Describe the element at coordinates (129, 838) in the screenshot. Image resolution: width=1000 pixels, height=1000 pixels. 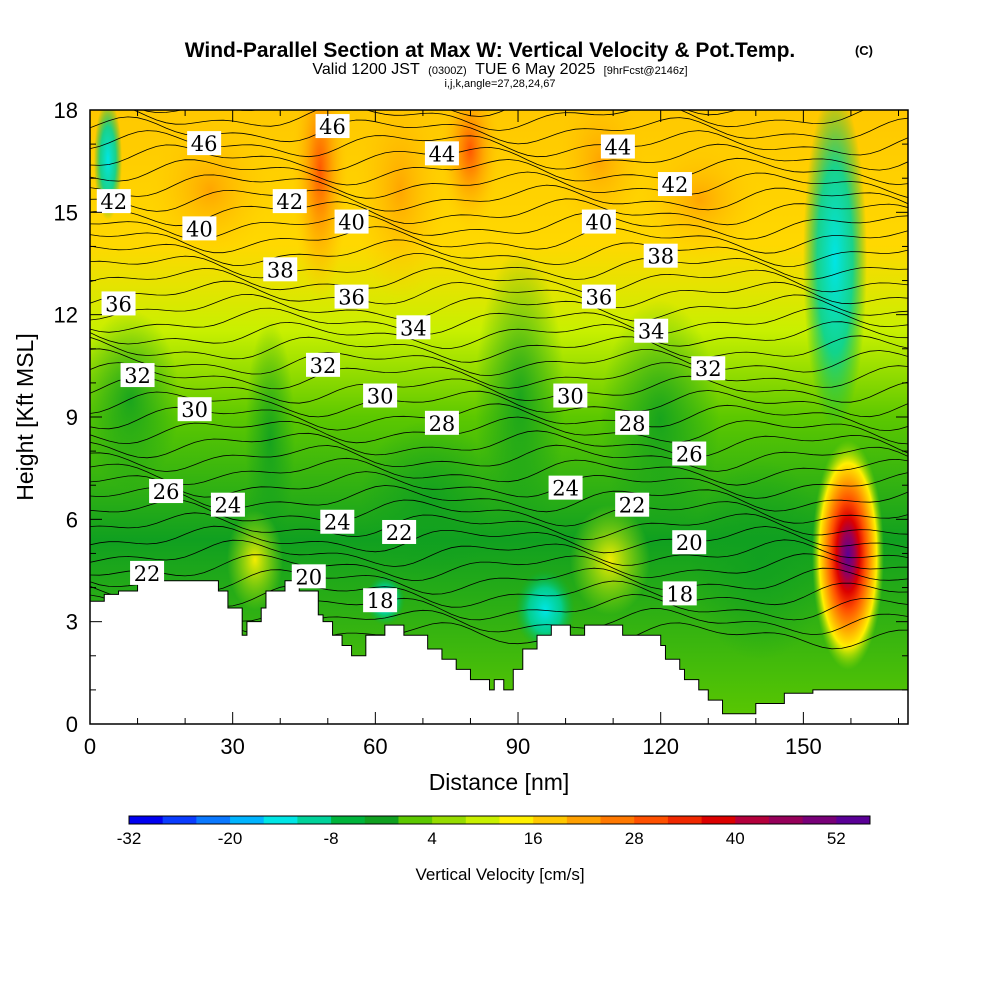
I see `colorbar-tick-label: -32` at that location.